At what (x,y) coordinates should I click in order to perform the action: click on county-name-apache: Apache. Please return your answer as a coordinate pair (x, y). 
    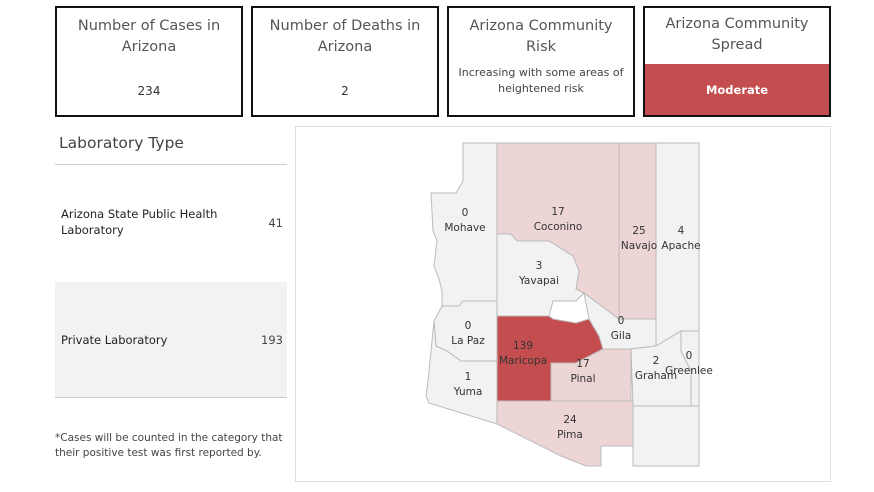
    Looking at the image, I should click on (680, 246).